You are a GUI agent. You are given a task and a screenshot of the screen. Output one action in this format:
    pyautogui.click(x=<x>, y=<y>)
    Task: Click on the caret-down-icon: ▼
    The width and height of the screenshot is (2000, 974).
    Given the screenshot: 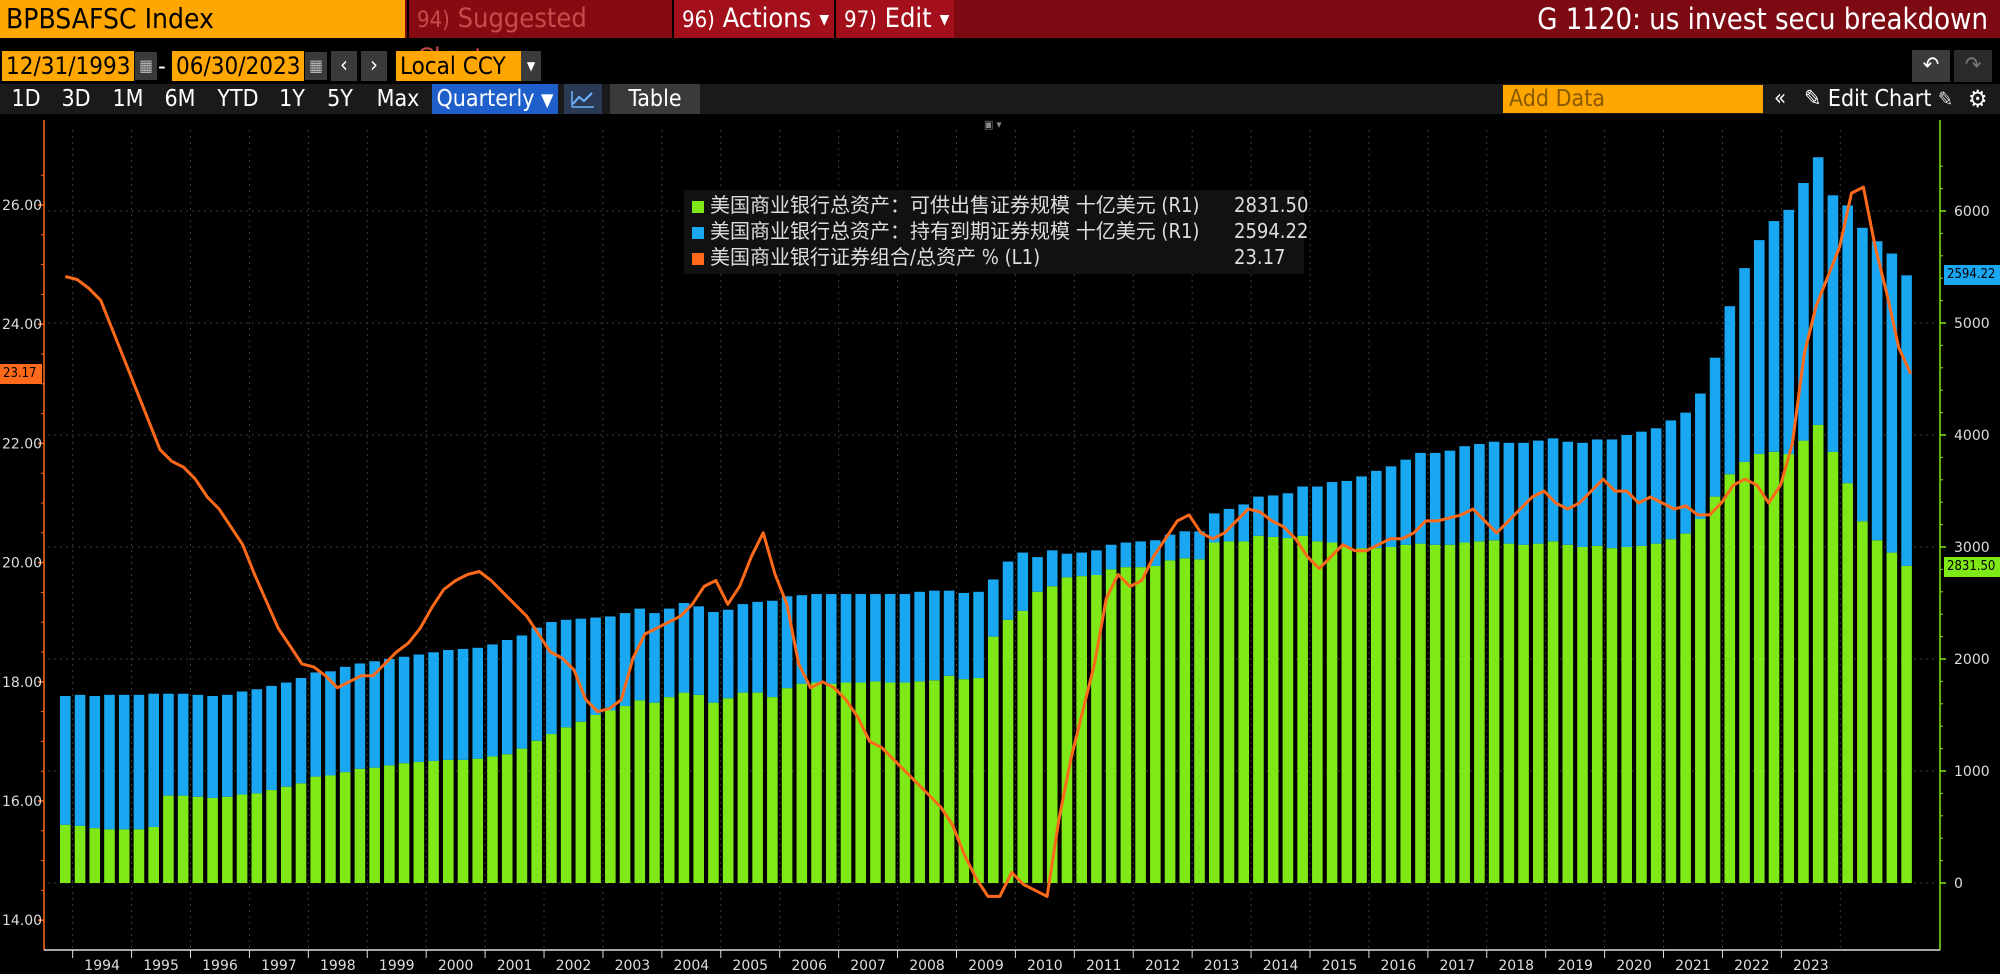 What is the action you would take?
    pyautogui.click(x=531, y=66)
    